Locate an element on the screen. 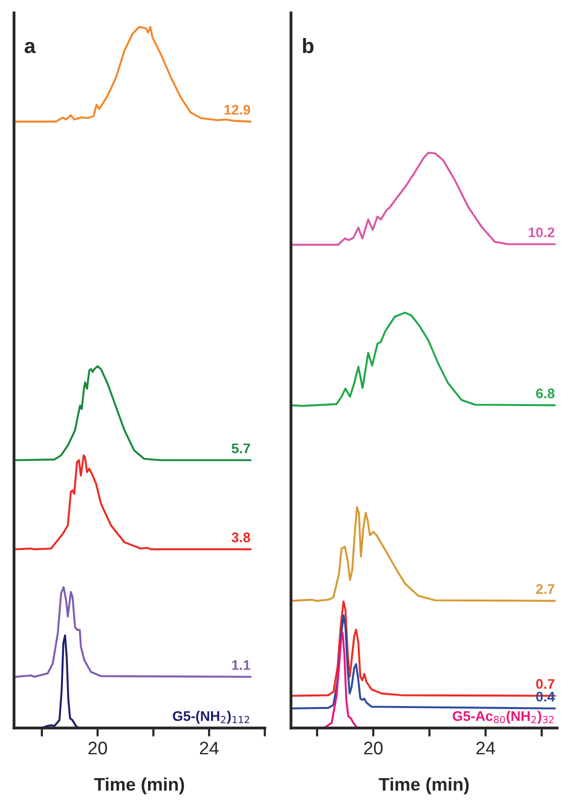 The height and width of the screenshot is (808, 570). series-label: 5.7 is located at coordinates (241, 449).